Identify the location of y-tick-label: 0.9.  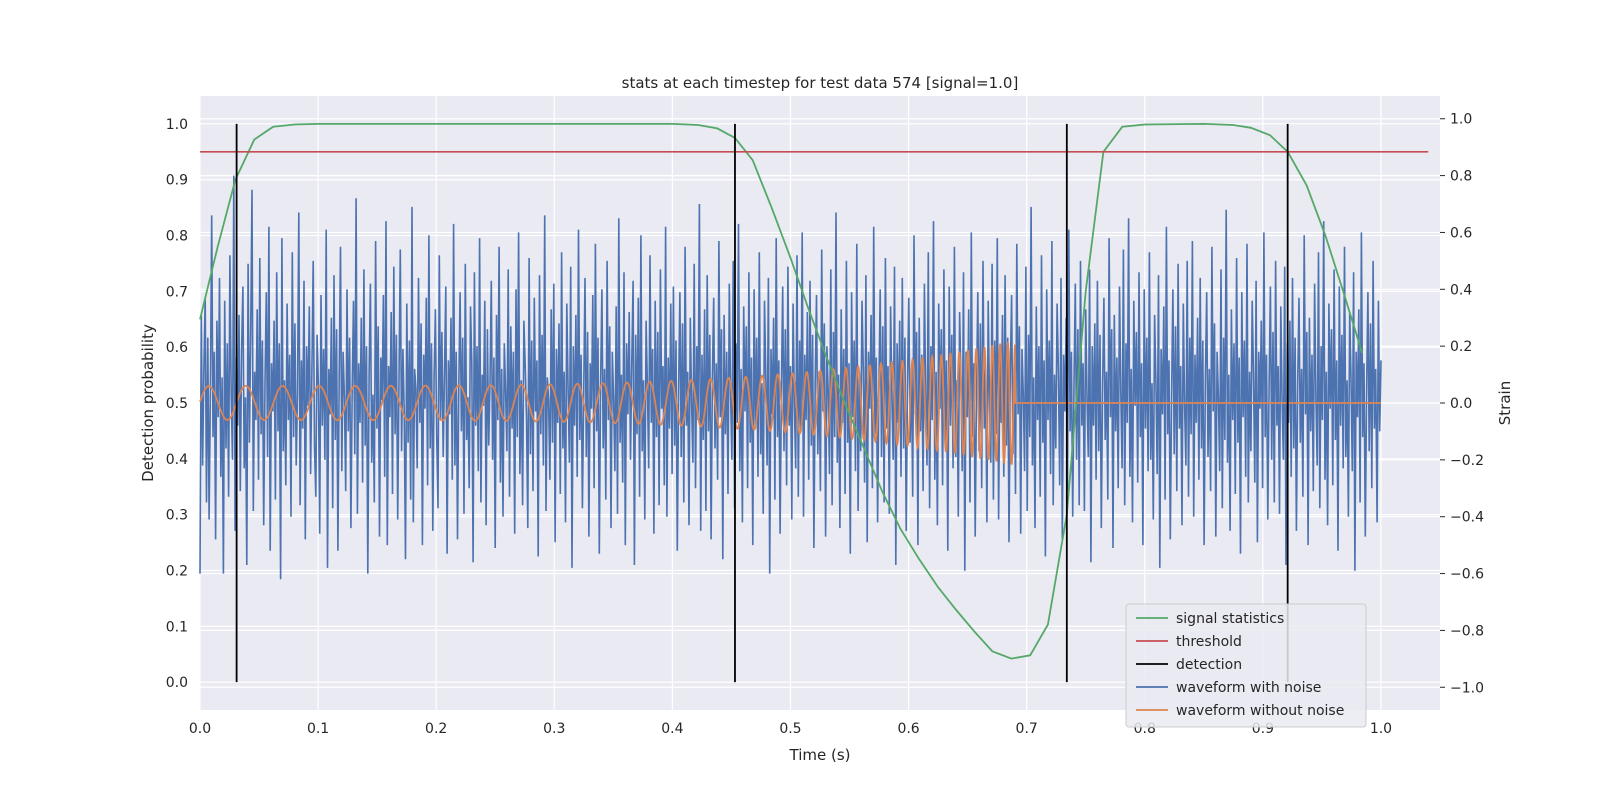
(177, 181).